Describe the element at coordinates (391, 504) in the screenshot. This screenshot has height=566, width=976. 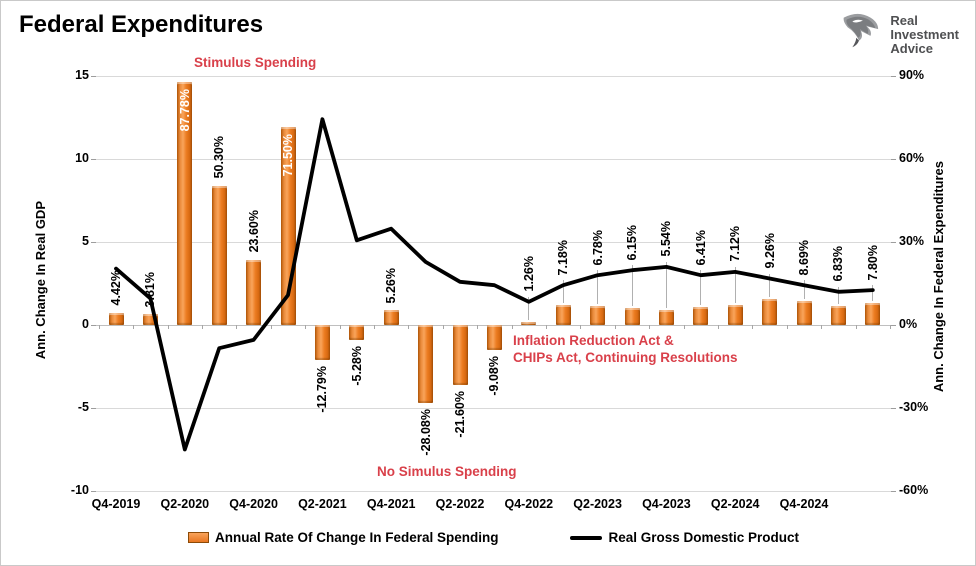
I see `x-axis-label: Q4-2021` at that location.